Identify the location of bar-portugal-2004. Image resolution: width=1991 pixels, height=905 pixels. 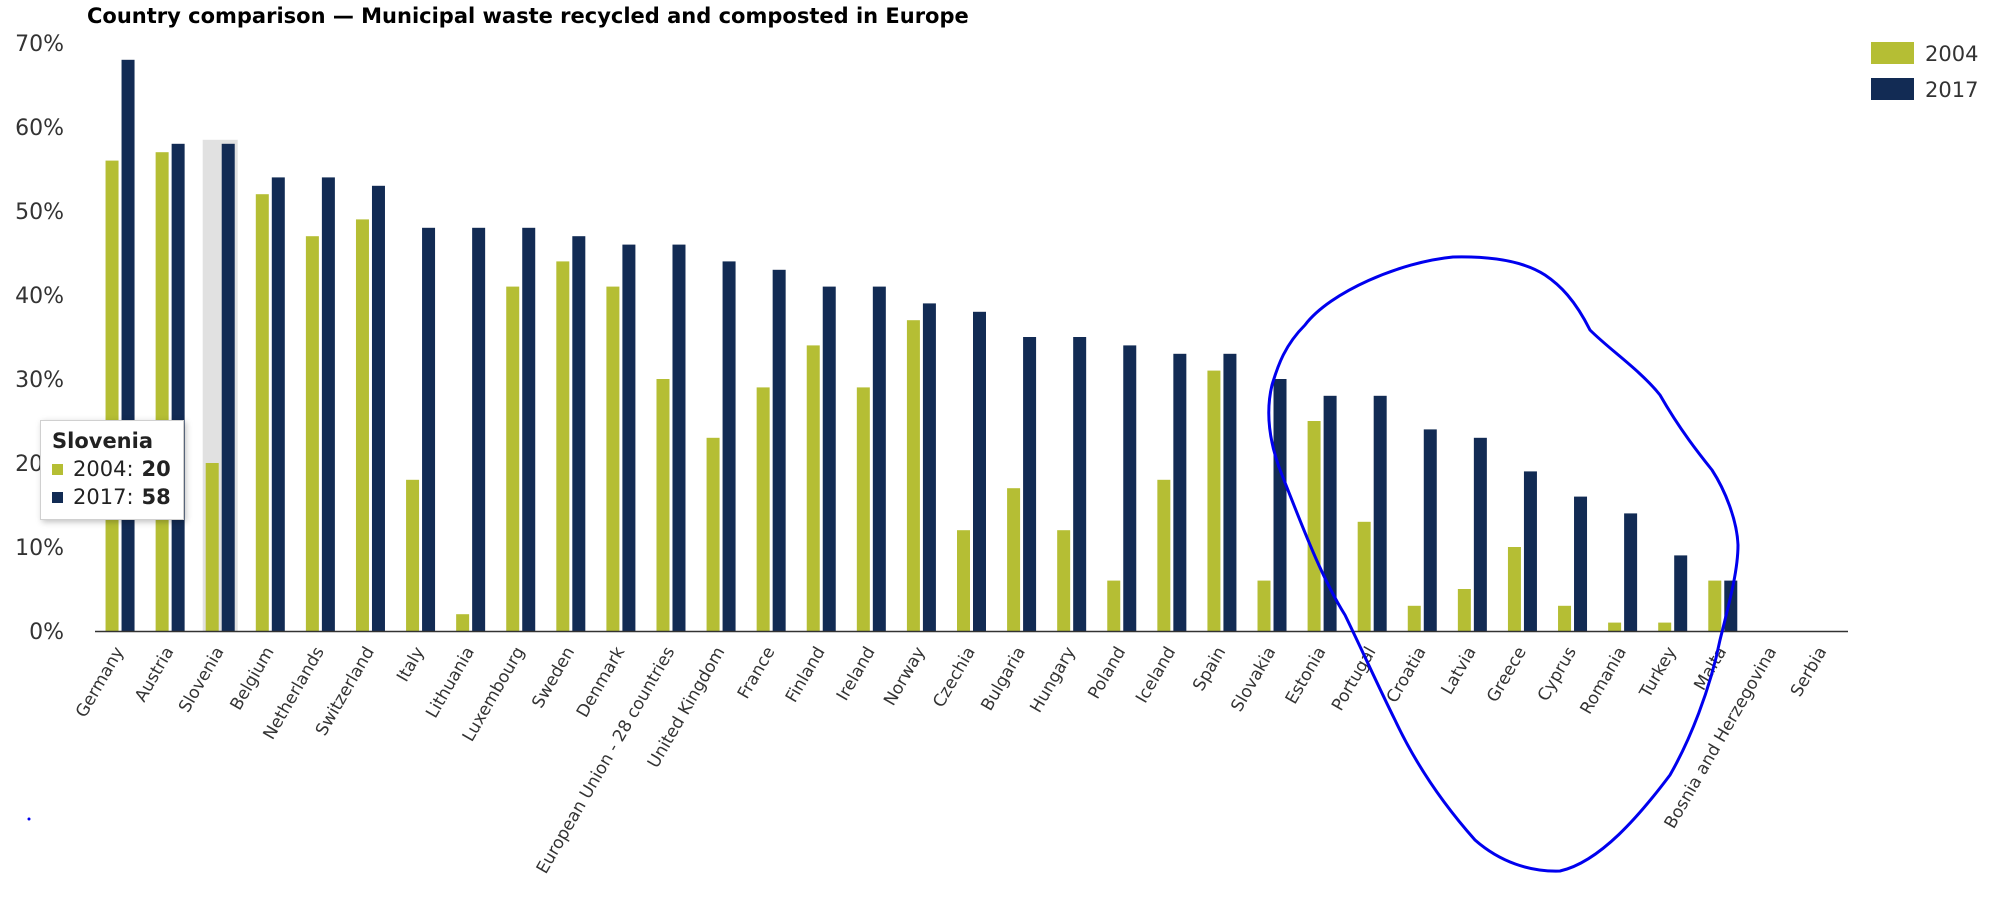
(1364, 576).